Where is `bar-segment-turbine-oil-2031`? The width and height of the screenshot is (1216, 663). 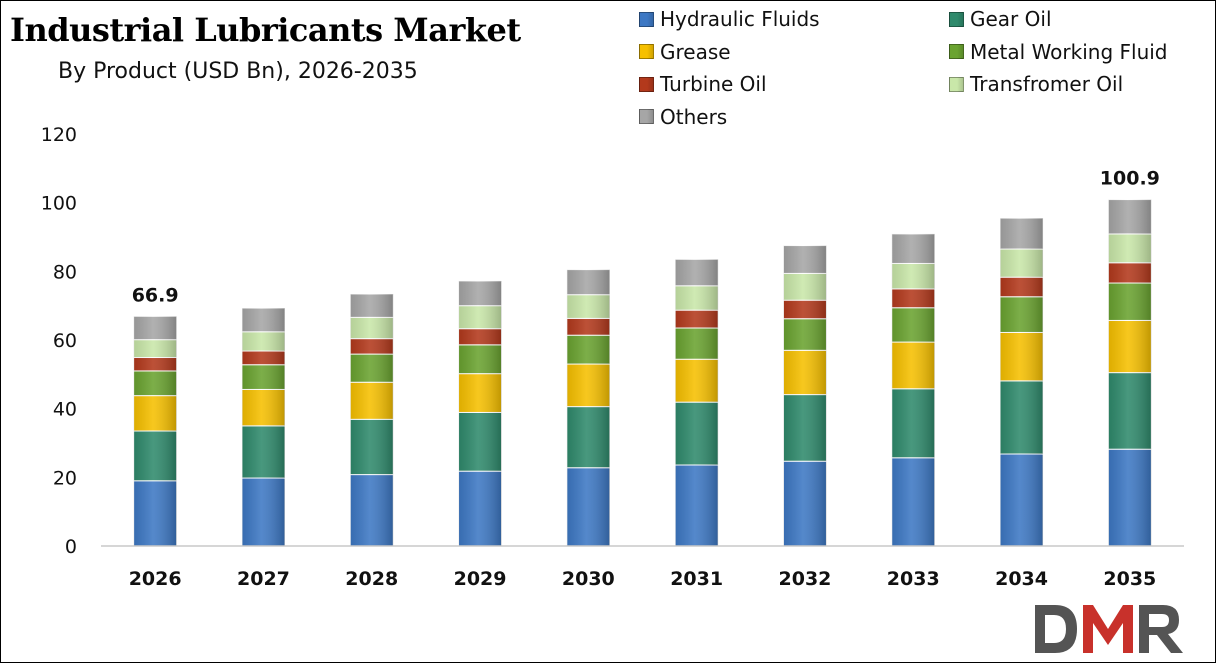
bar-segment-turbine-oil-2031 is located at coordinates (696, 319).